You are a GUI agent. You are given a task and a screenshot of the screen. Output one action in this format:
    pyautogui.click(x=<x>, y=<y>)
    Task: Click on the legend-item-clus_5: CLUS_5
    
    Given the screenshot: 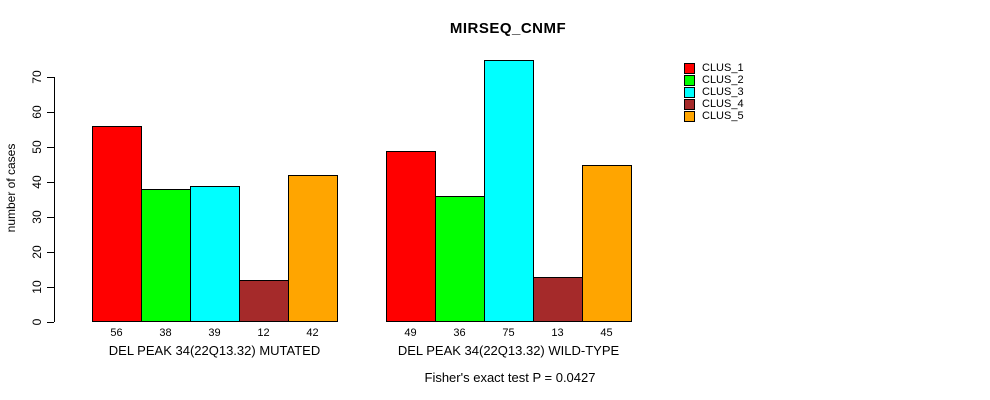 What is the action you would take?
    pyautogui.click(x=714, y=117)
    